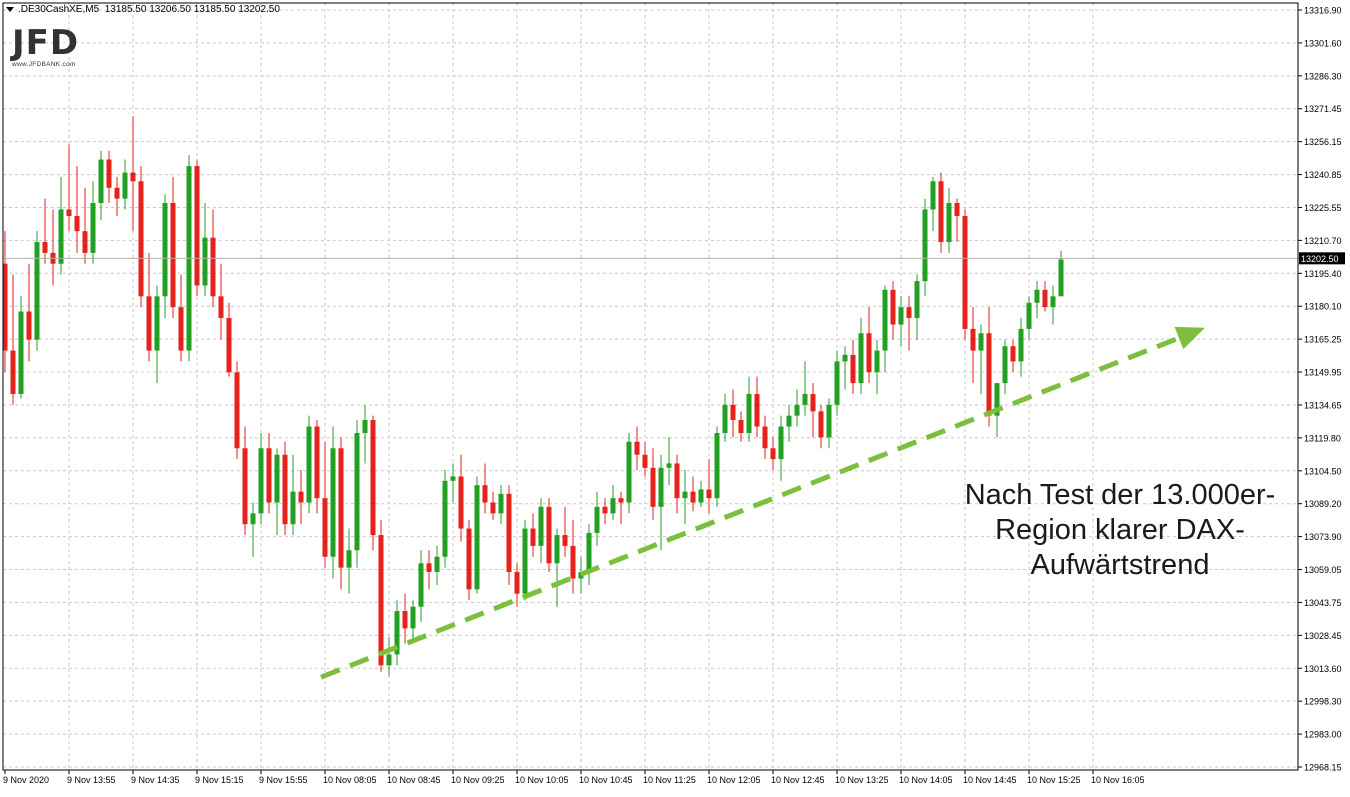 This screenshot has height=797, width=1350. Describe the element at coordinates (414, 780) in the screenshot. I see `x-tick-label: 10 Nov 08:45` at that location.